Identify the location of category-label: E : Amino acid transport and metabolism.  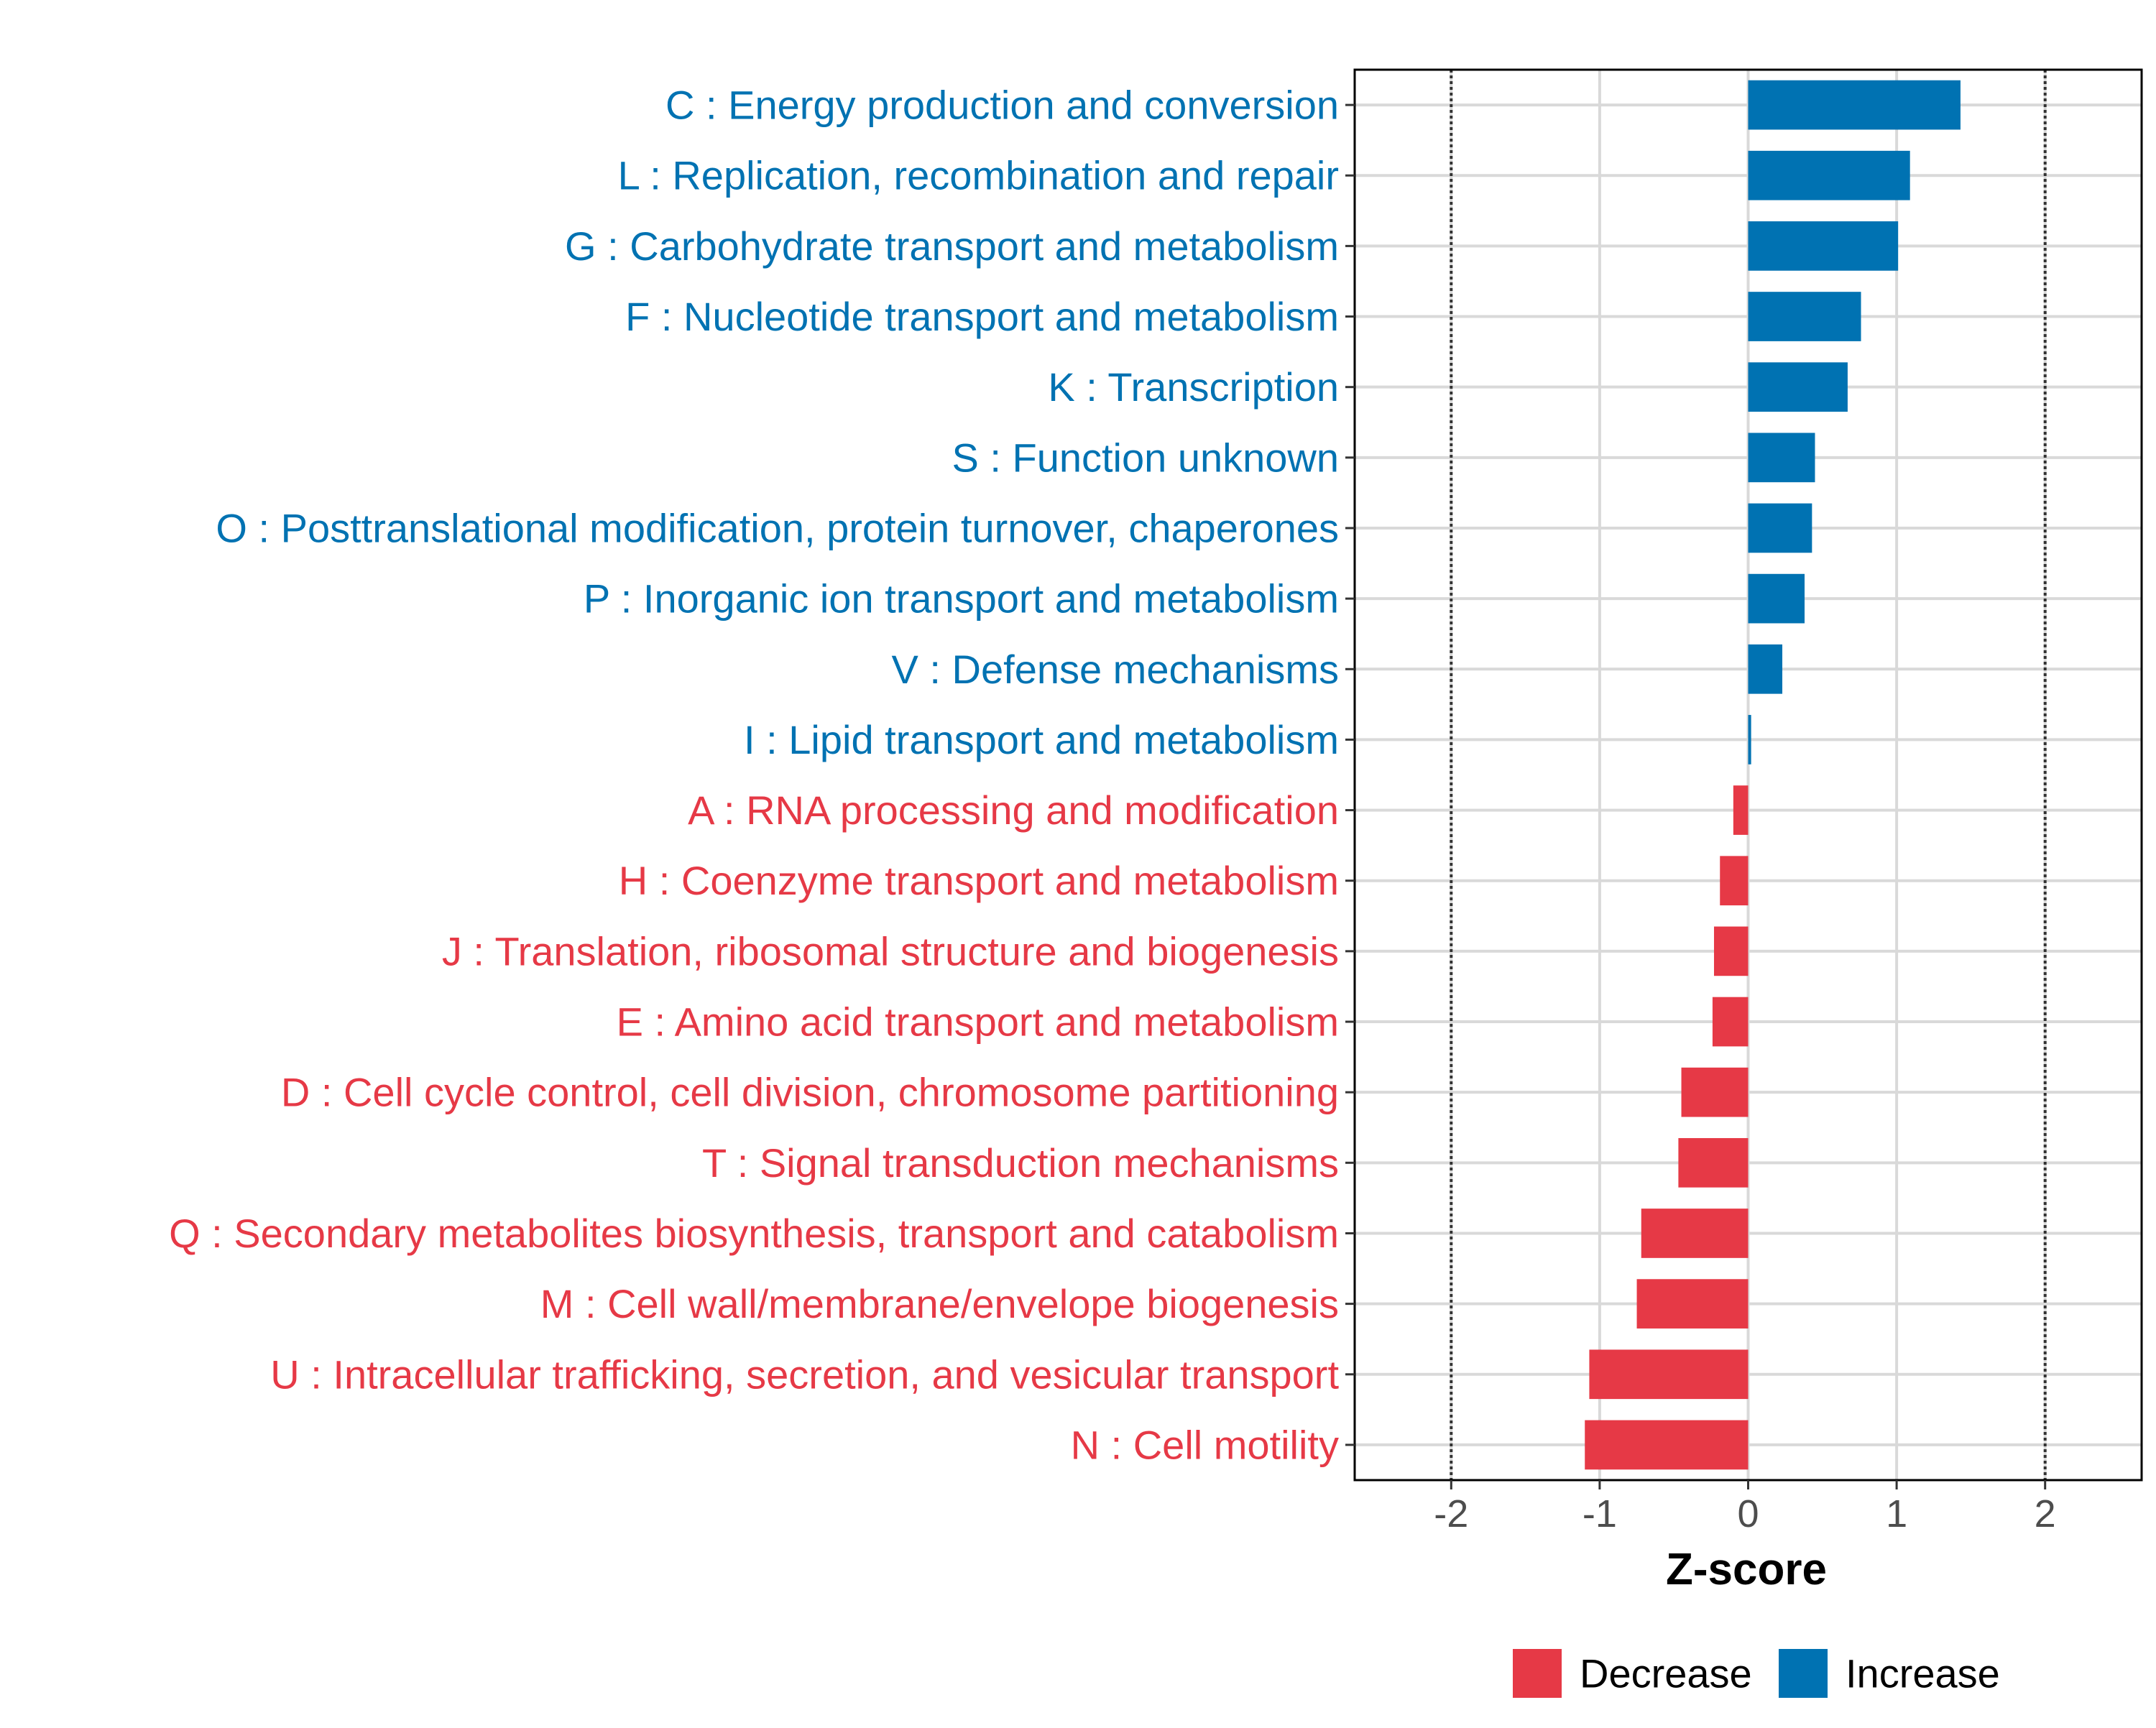
(978, 1022).